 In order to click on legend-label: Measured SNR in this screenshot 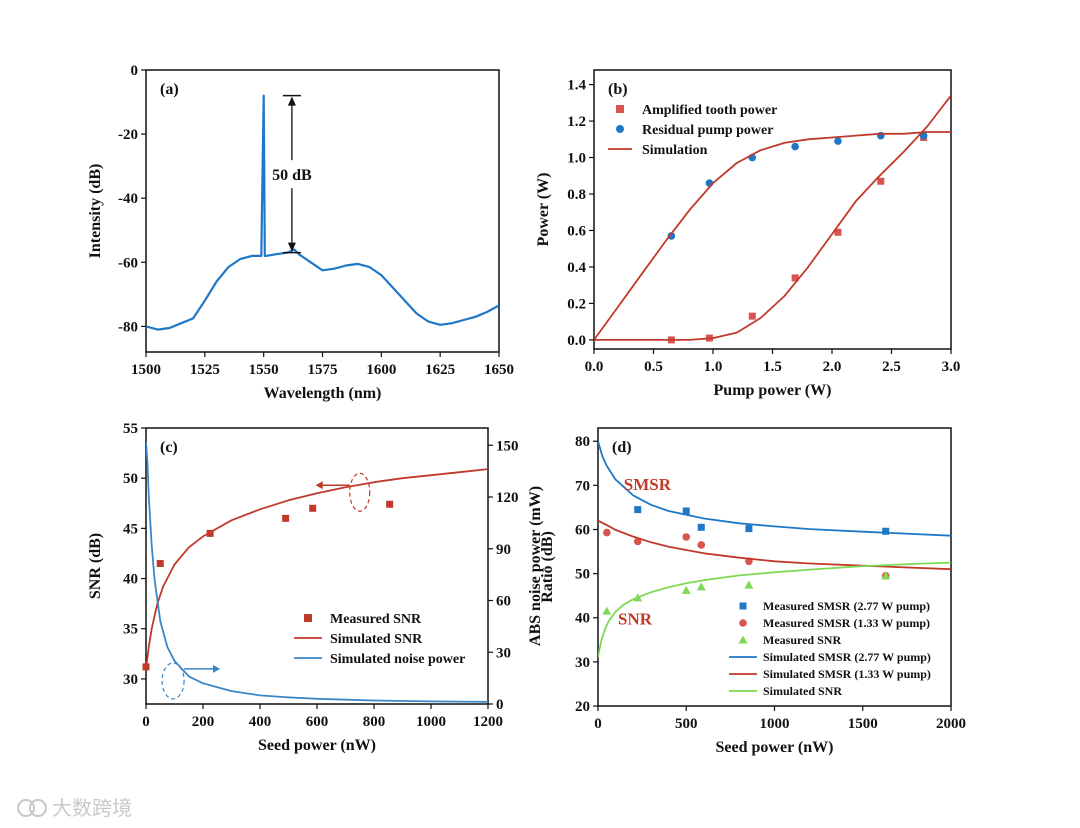, I will do `click(802, 640)`.